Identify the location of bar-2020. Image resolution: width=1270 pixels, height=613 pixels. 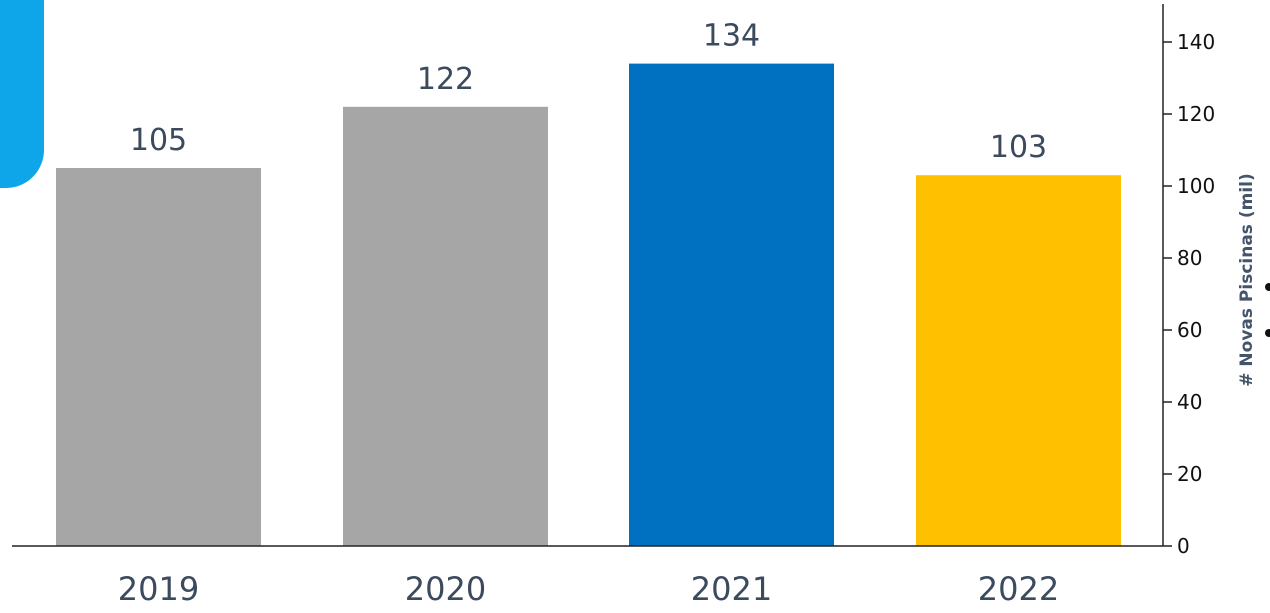
(445, 326).